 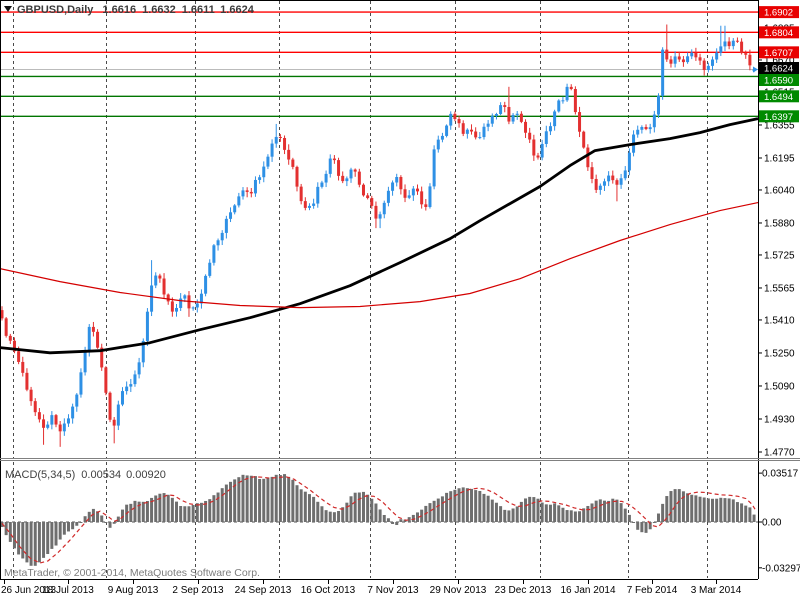 What do you see at coordinates (779, 190) in the screenshot?
I see `price-tick-label: 1.6040` at bounding box center [779, 190].